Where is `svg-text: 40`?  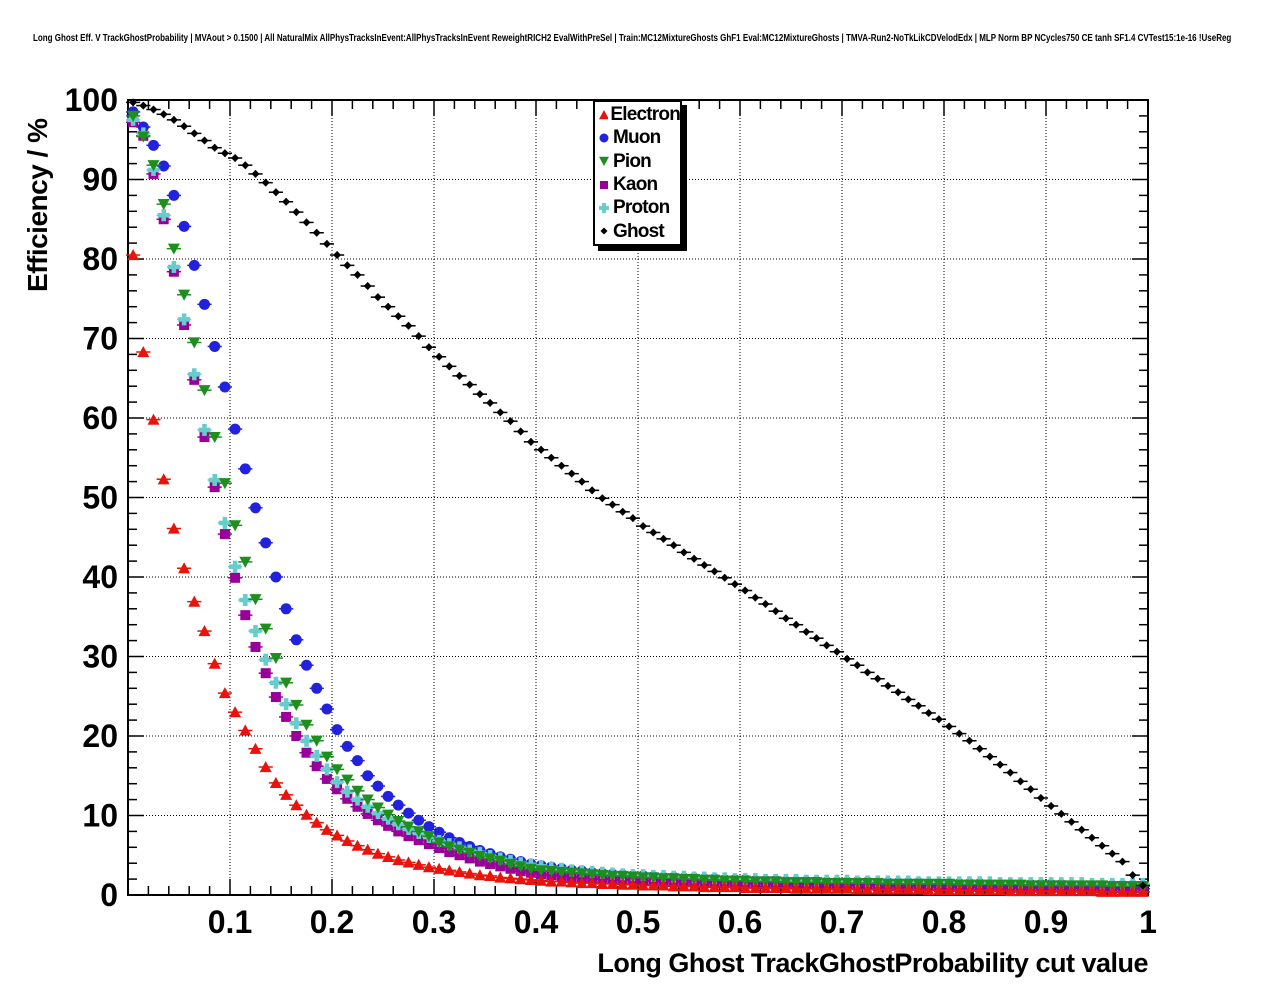 svg-text: 40 is located at coordinates (100, 577).